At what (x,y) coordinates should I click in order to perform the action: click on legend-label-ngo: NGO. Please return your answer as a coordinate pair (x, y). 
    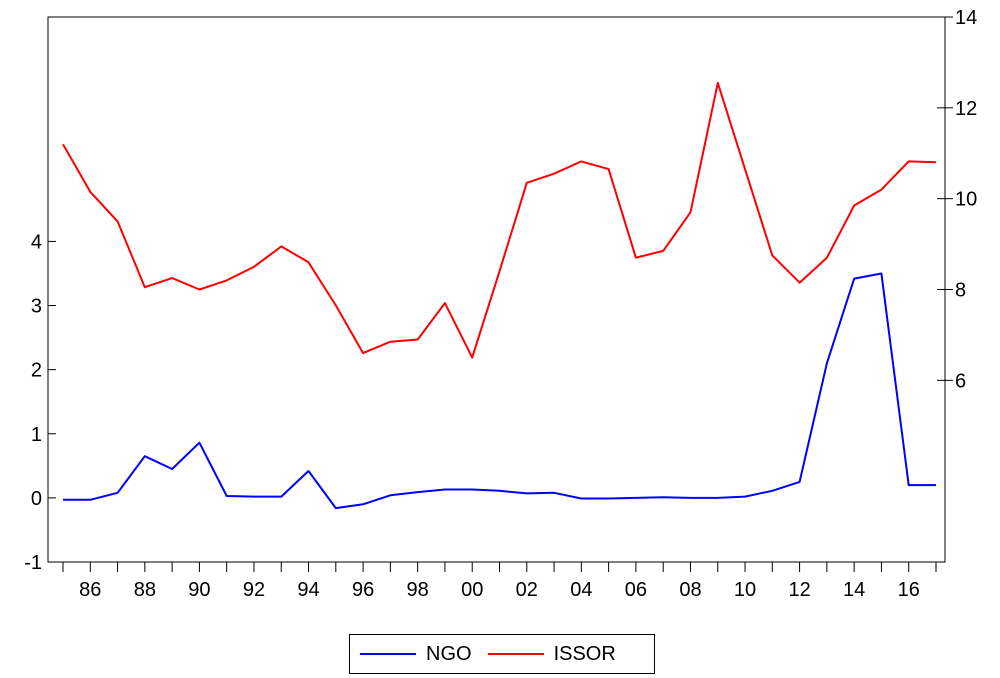
    Looking at the image, I should click on (449, 653).